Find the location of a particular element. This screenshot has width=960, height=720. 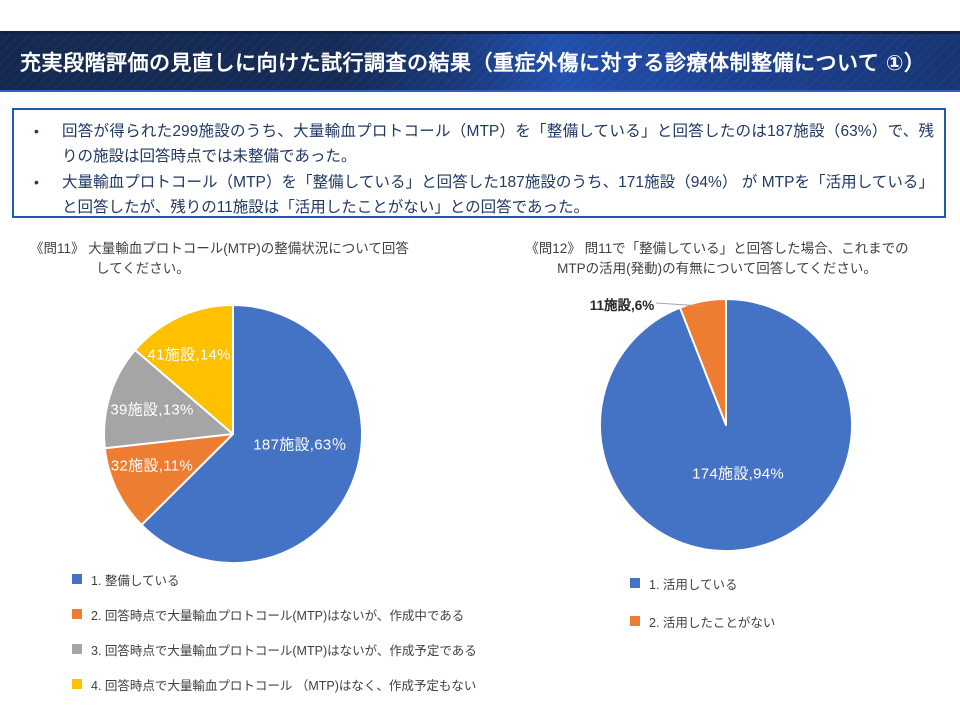

legend-item: 2. 回答時点で大量輸血プロトコール(MTP)はないが、作成中である is located at coordinates (274, 614).